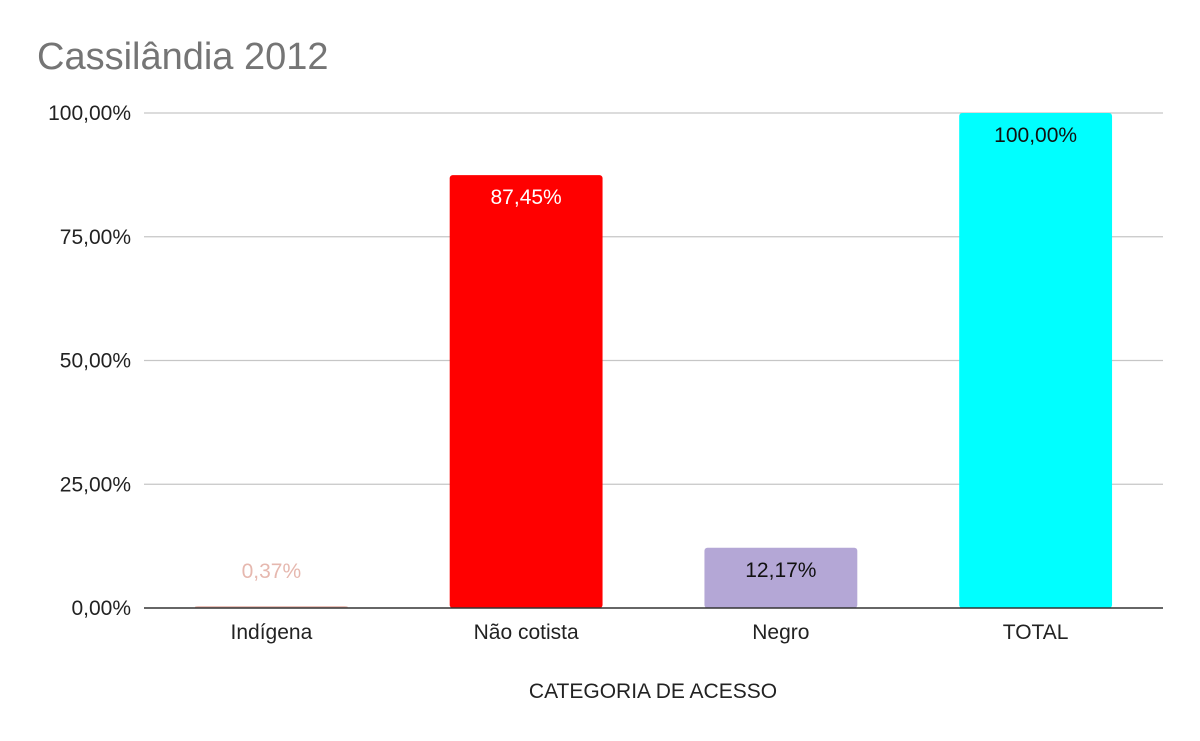 The height and width of the screenshot is (741, 1200). Describe the element at coordinates (780, 570) in the screenshot. I see `data-label: 12,17%` at that location.